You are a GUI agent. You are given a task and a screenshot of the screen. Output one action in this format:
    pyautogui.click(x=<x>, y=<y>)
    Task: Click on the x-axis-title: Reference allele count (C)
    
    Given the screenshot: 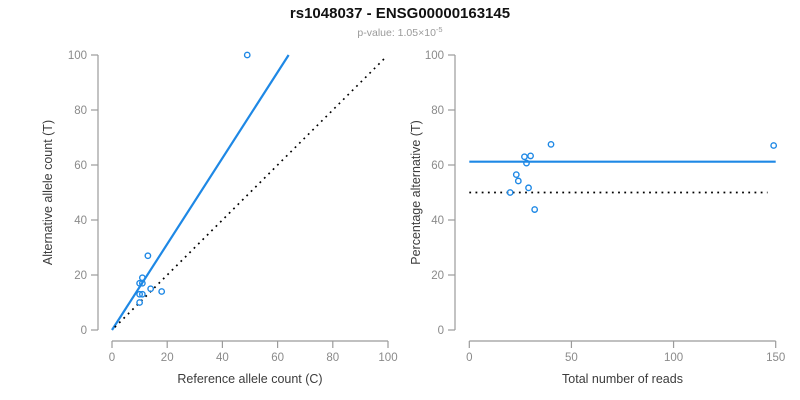 What is the action you would take?
    pyautogui.click(x=249, y=379)
    